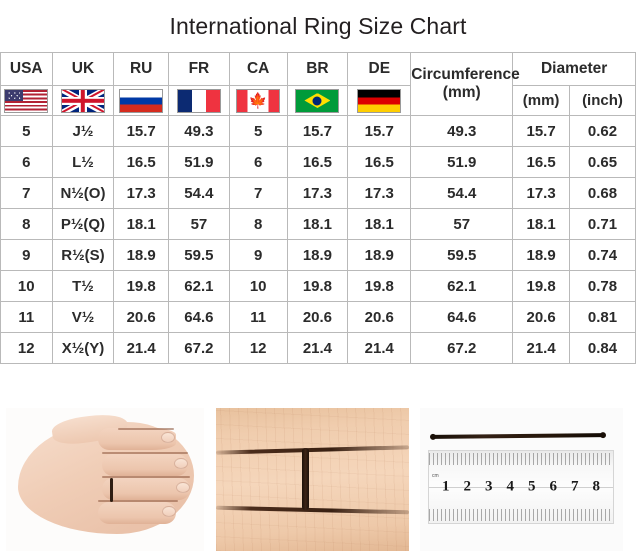 The height and width of the screenshot is (555, 636). Describe the element at coordinates (83, 255) in the screenshot. I see `cell-uk: R½(S)` at that location.